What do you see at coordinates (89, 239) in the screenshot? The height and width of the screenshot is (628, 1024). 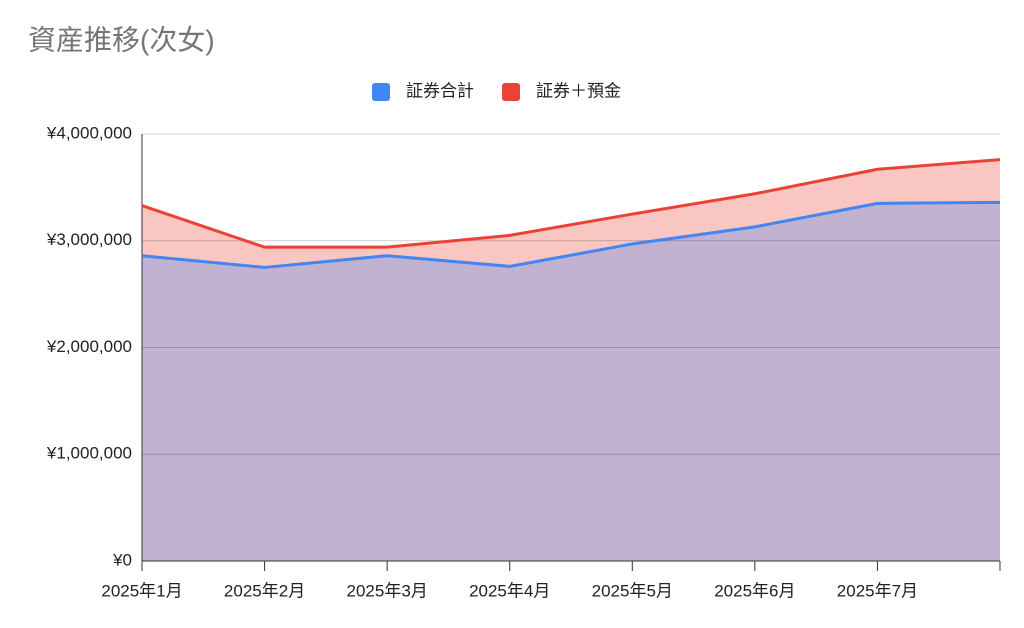 I see `y-tick-label: ¥3,000,000` at bounding box center [89, 239].